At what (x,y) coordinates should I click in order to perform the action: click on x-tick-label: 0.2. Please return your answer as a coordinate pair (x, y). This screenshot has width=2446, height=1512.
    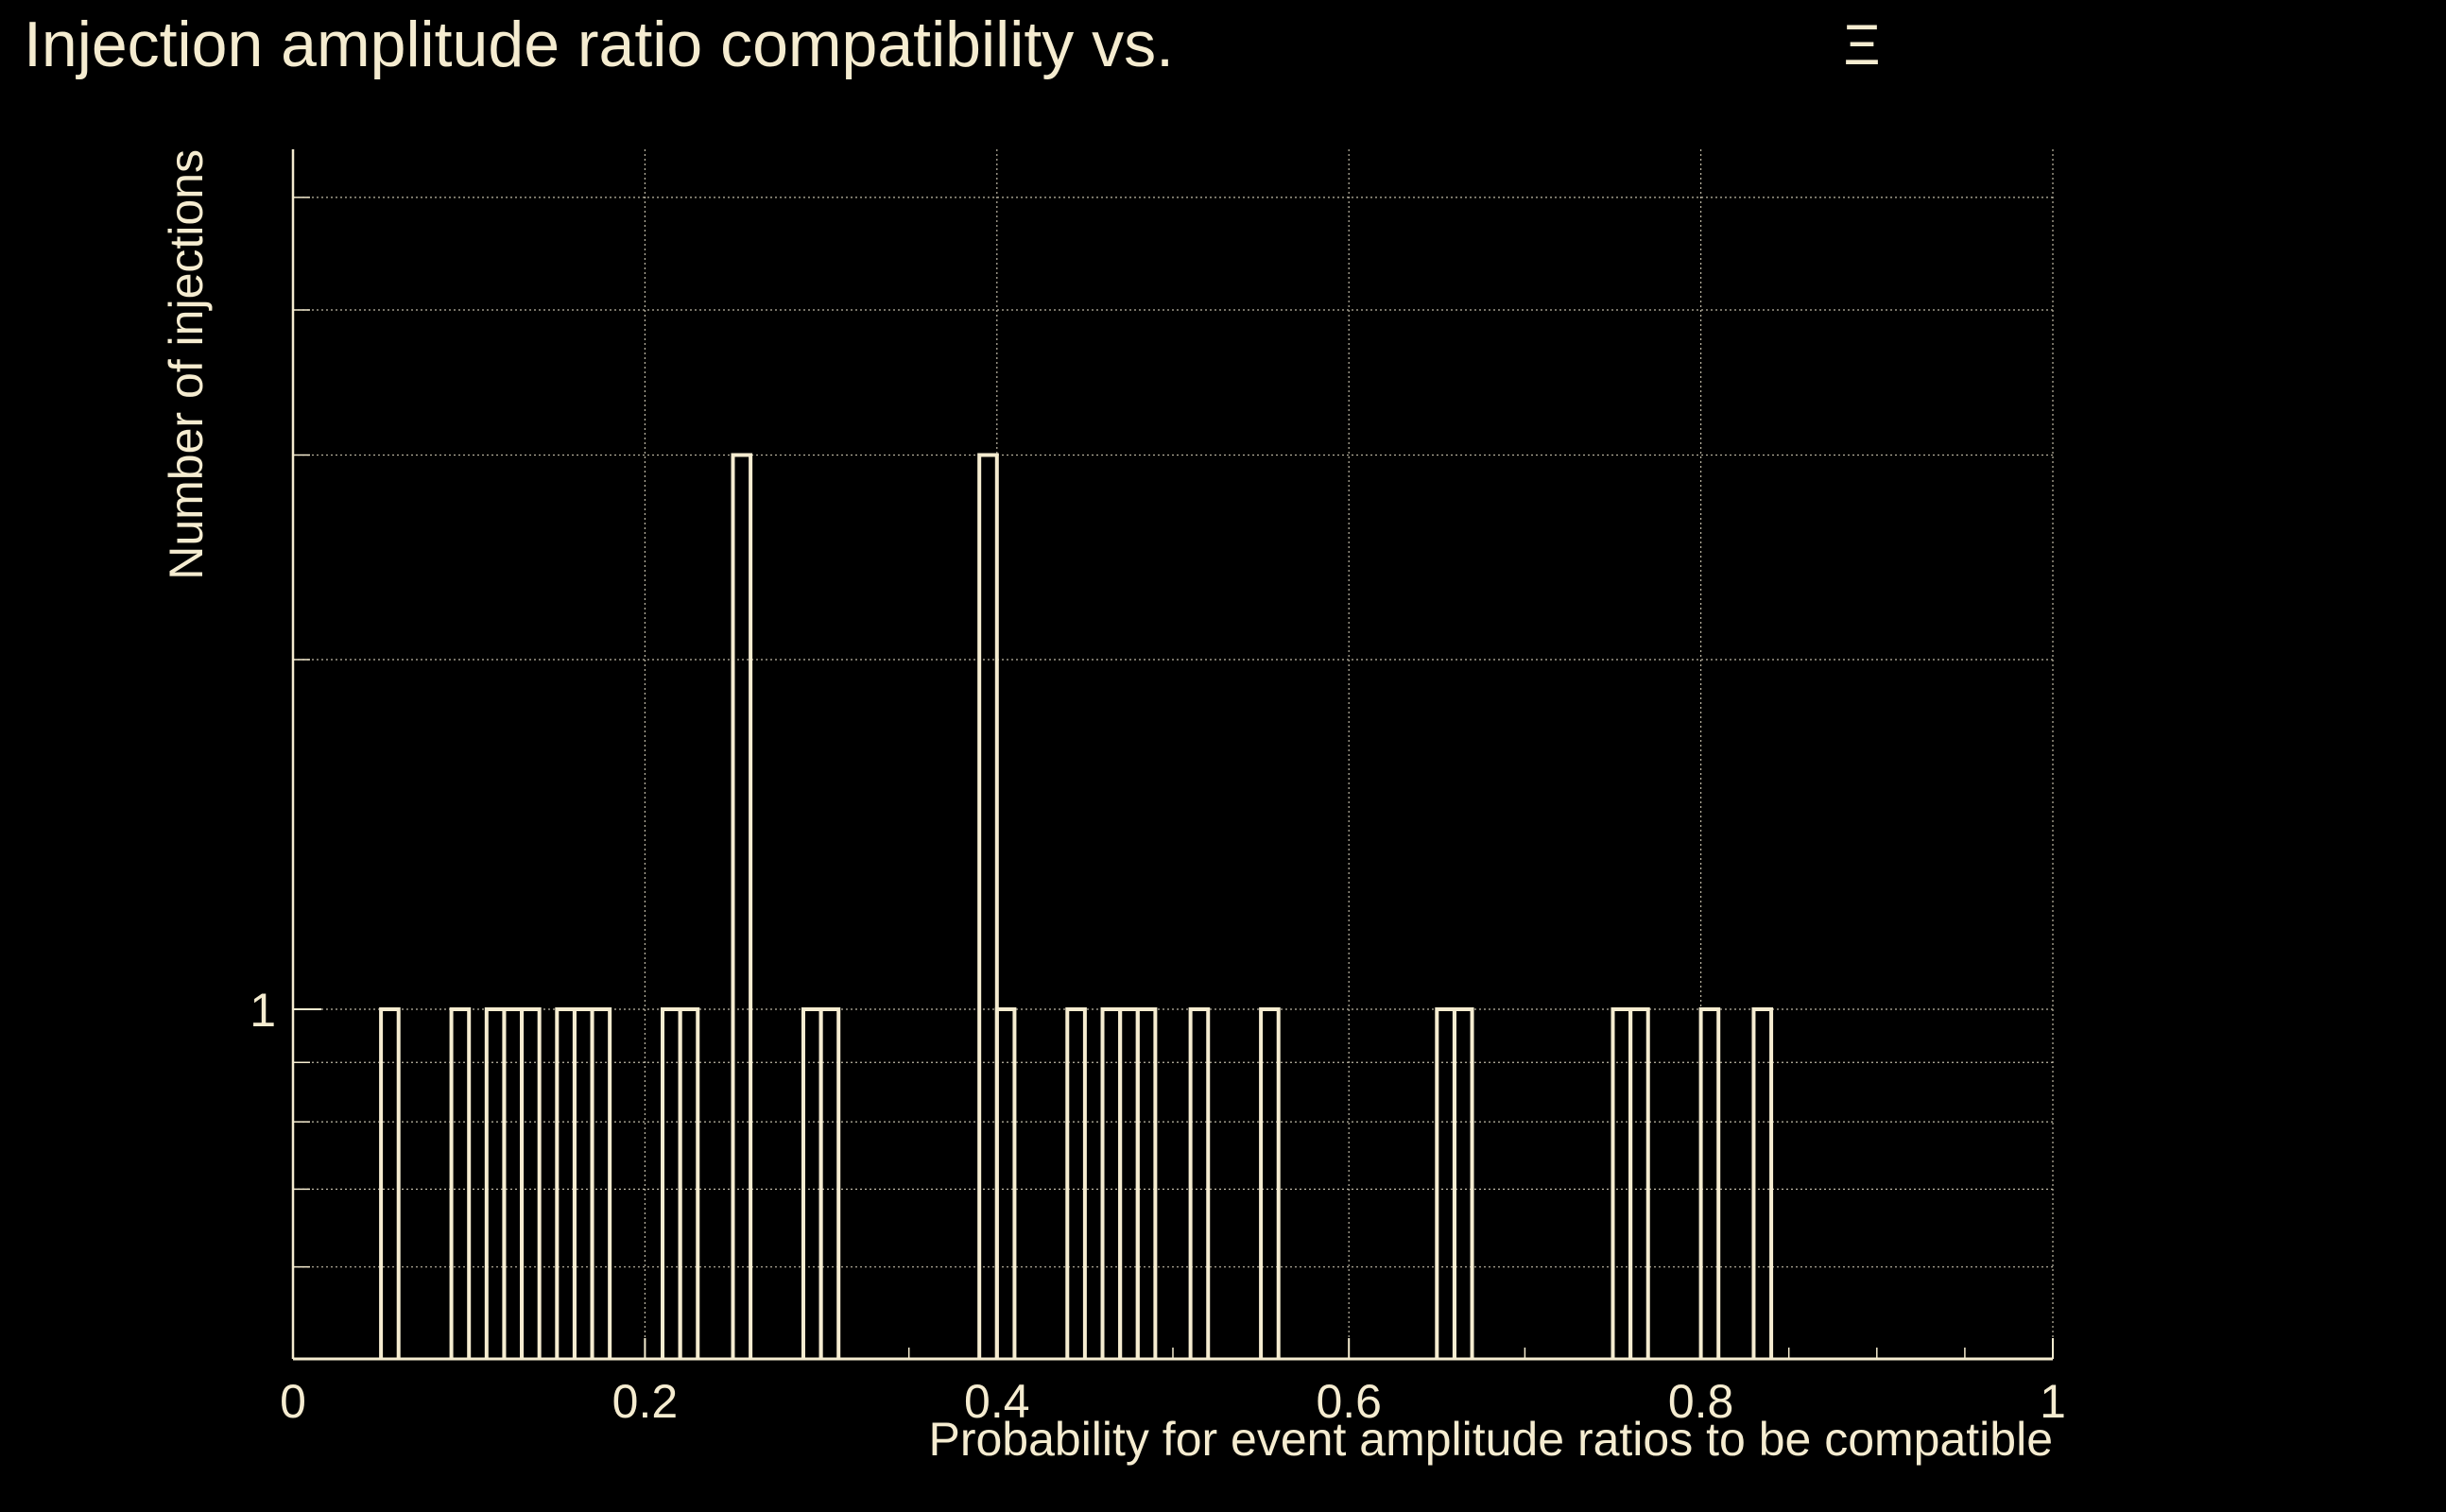
    Looking at the image, I should click on (645, 1401).